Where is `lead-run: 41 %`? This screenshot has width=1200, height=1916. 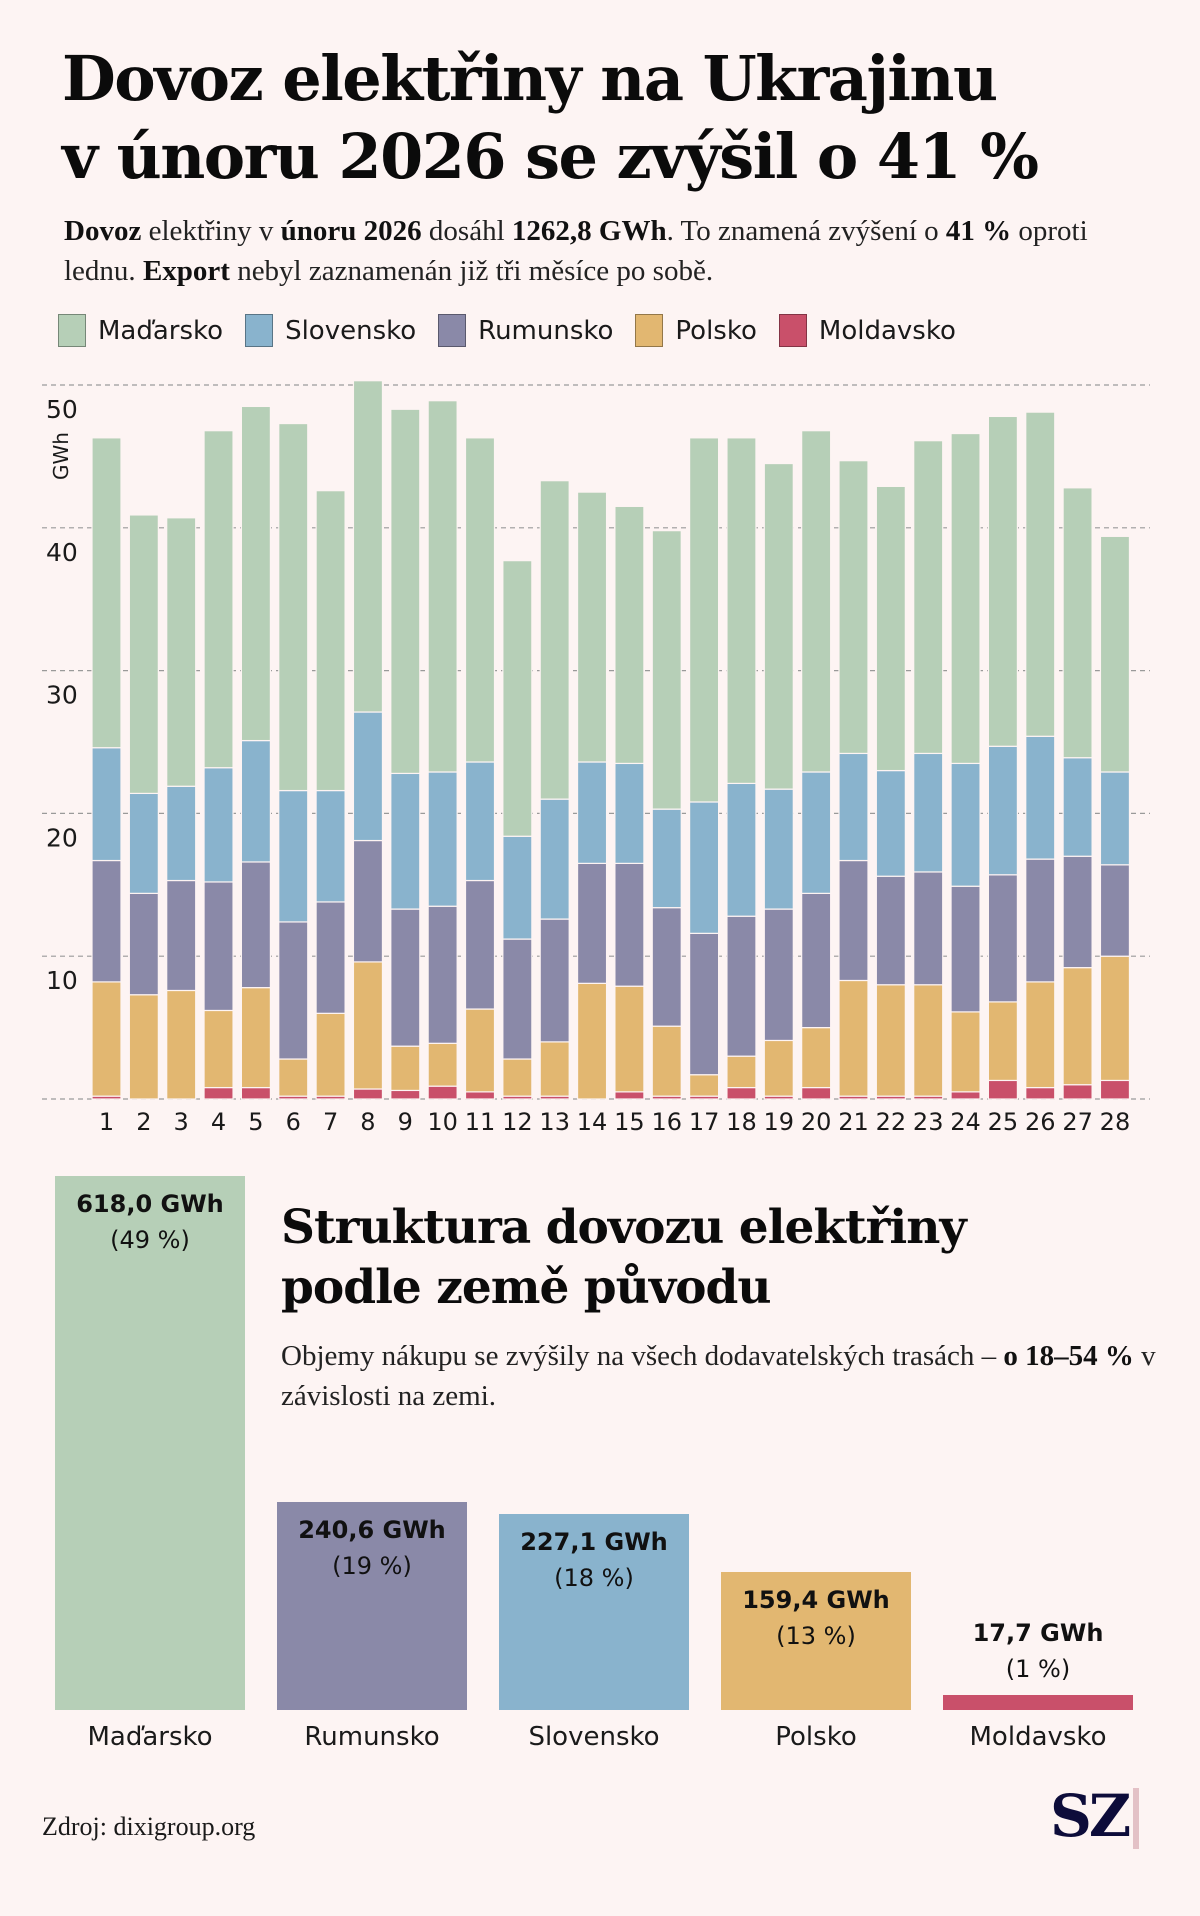 lead-run: 41 % is located at coordinates (978, 231).